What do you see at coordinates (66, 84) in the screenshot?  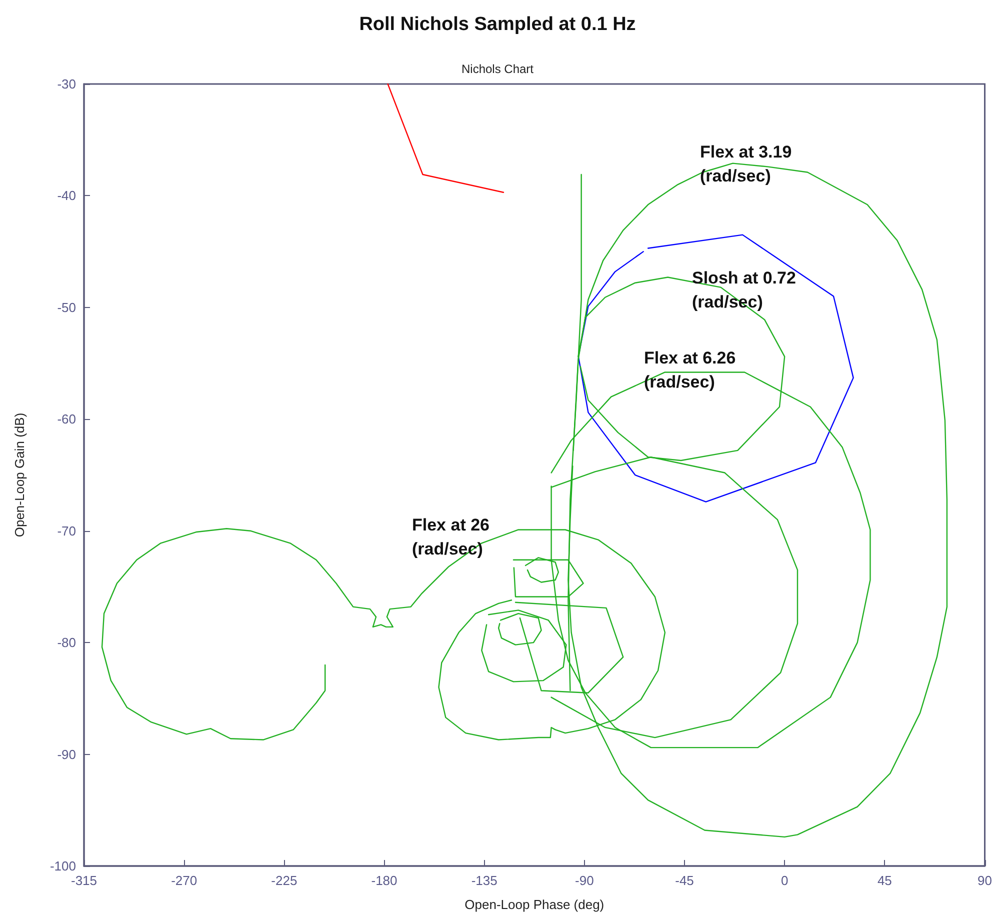 I see `y-tick-label: -30` at bounding box center [66, 84].